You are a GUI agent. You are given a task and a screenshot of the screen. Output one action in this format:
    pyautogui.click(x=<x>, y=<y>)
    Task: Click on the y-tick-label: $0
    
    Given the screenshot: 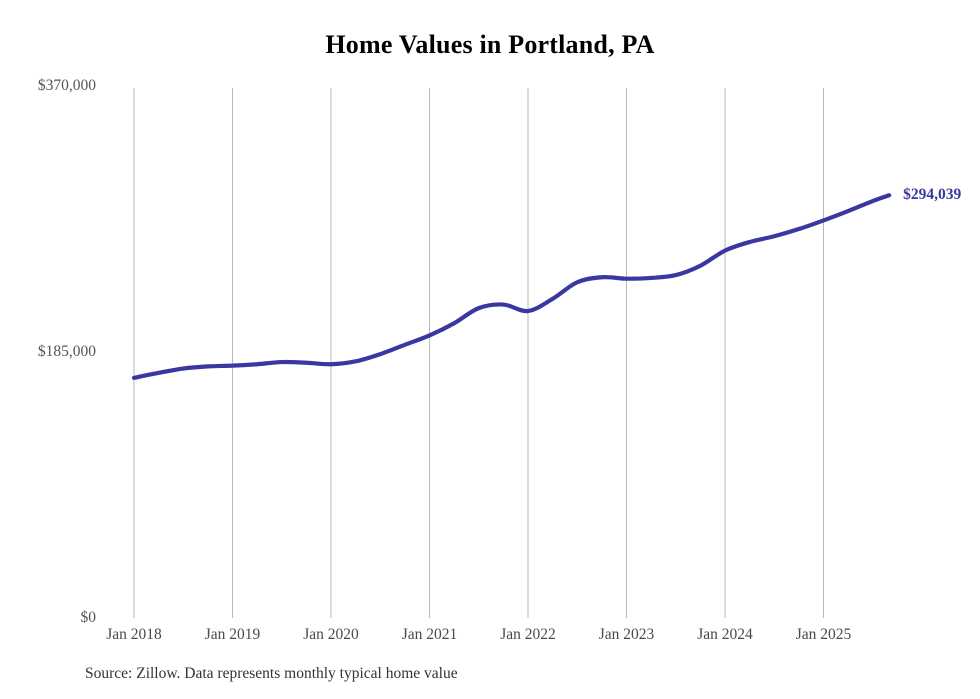 What is the action you would take?
    pyautogui.click(x=88, y=617)
    